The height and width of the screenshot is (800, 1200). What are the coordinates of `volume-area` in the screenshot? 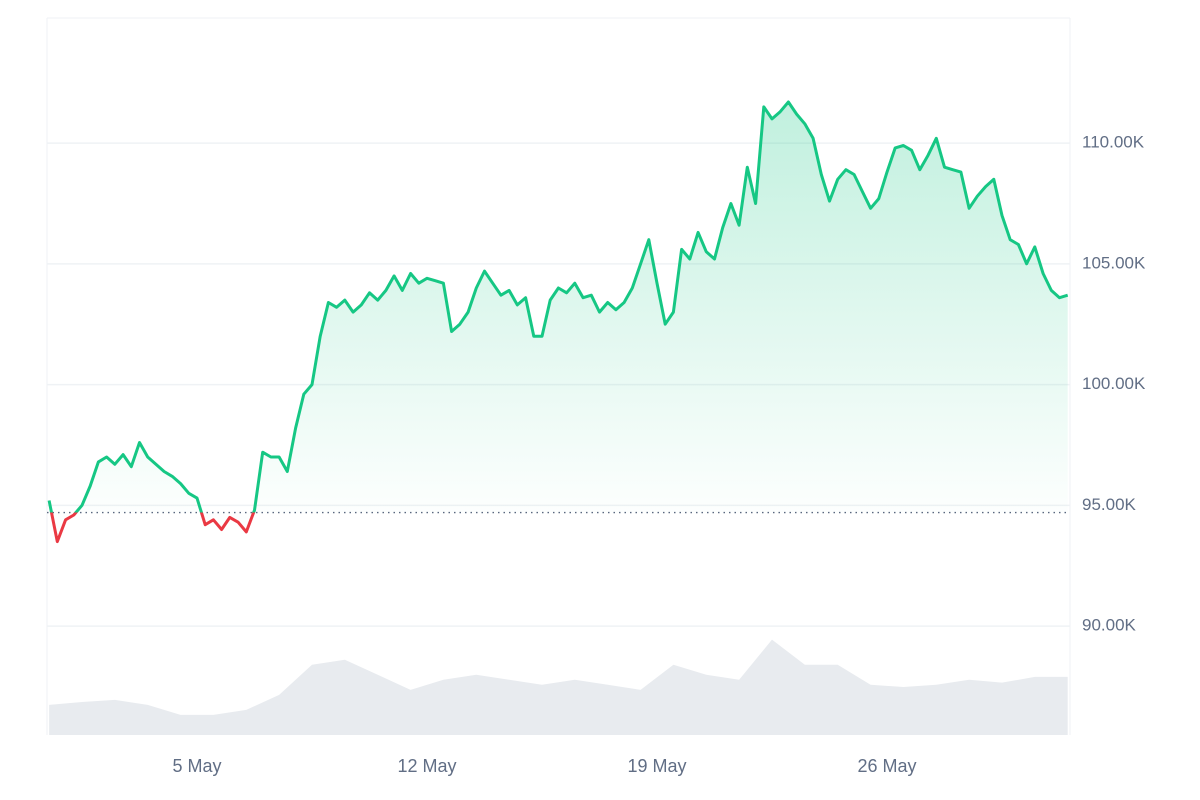 It's located at (558, 687).